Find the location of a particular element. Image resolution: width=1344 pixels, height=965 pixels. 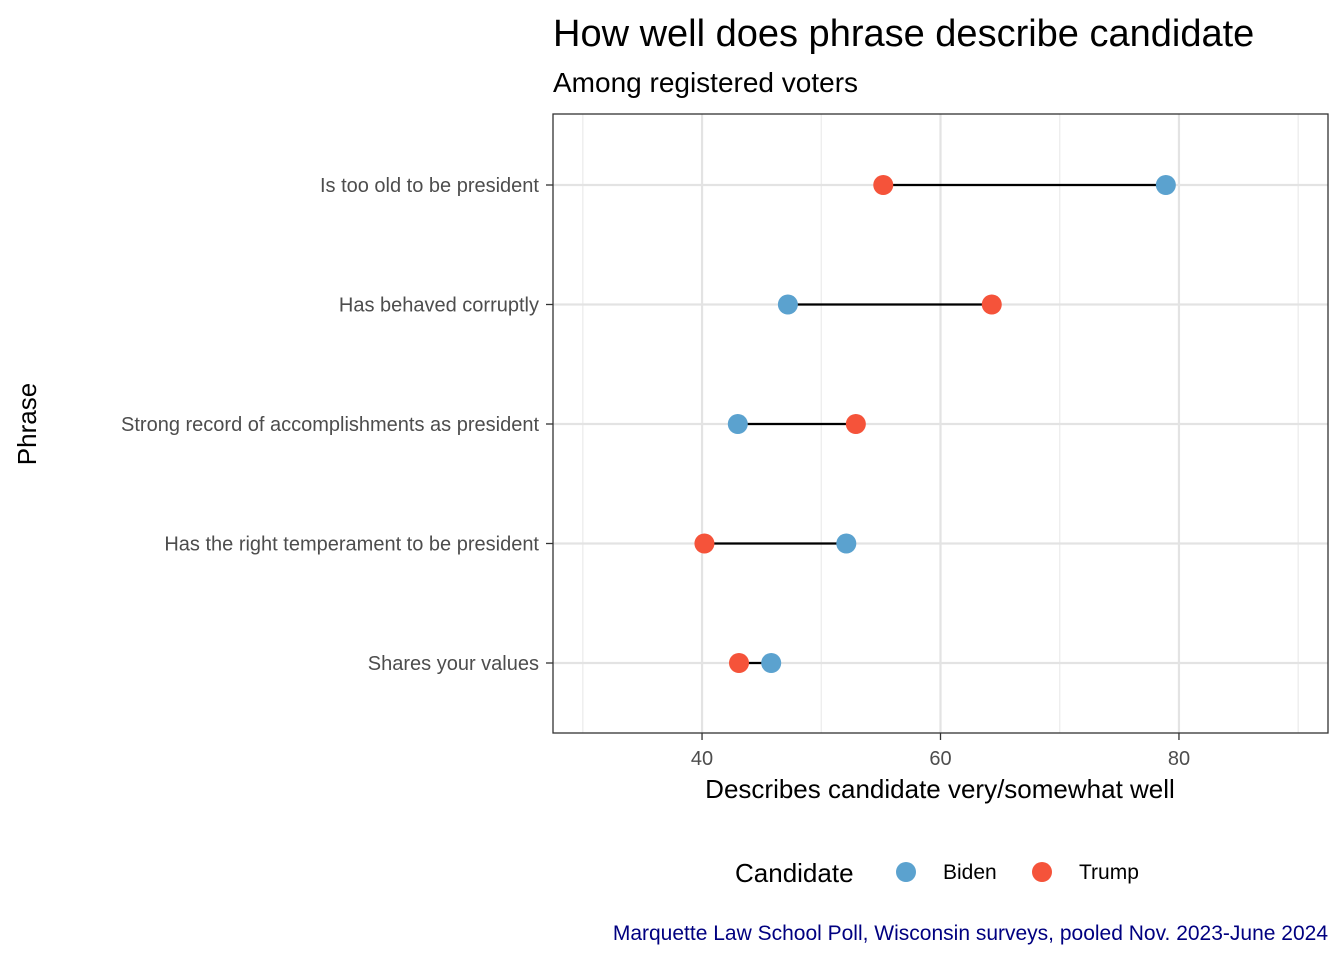

x-tick-label: 40 is located at coordinates (702, 759).